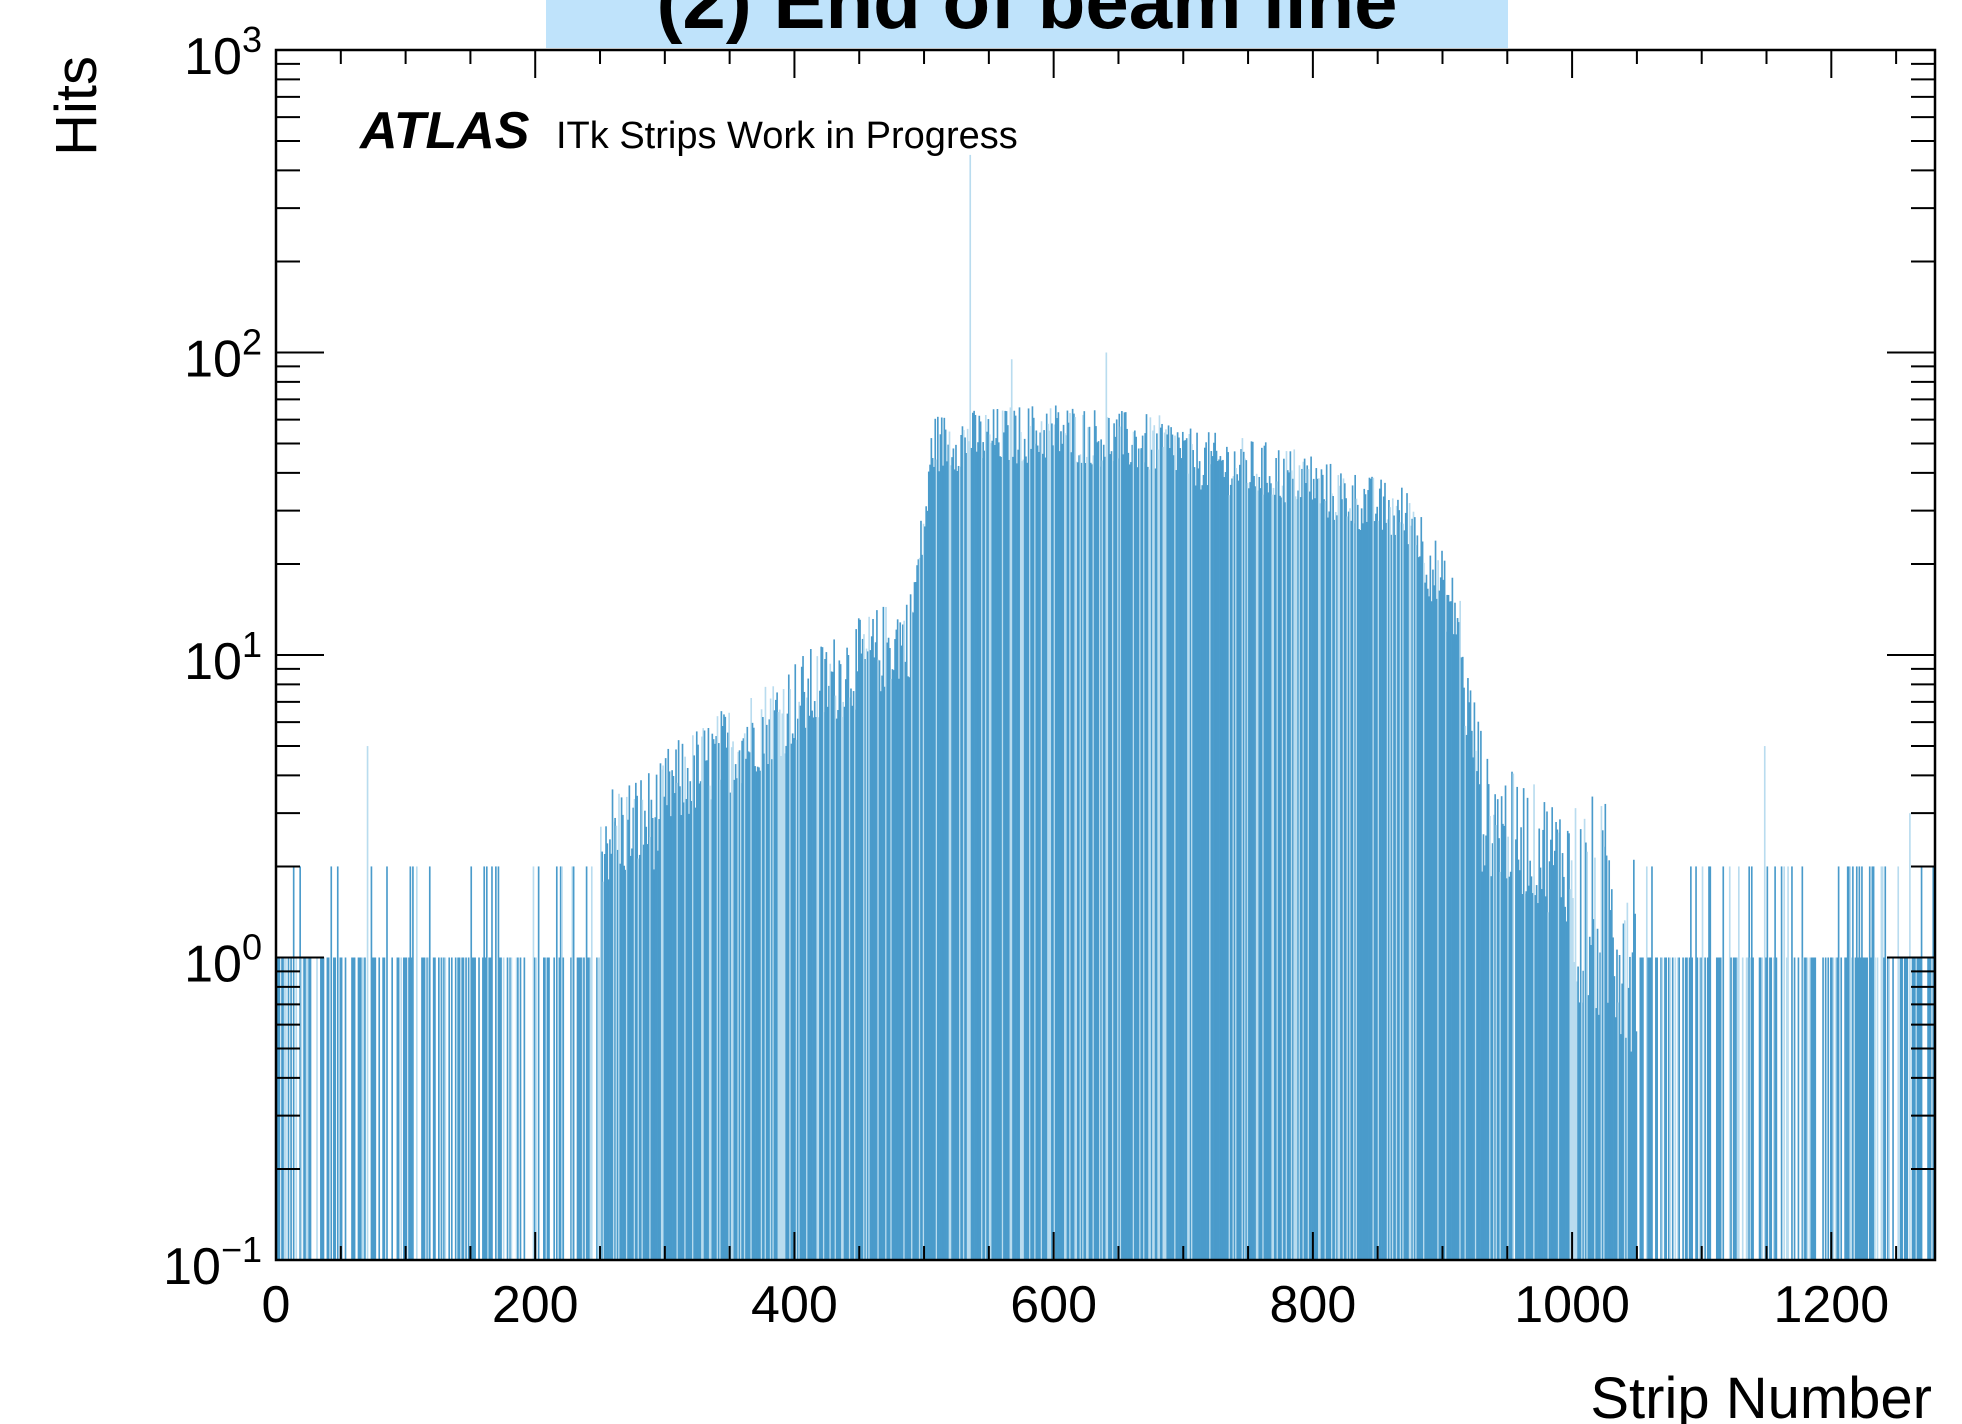 The width and height of the screenshot is (1962, 1424). Describe the element at coordinates (1076, 1305) in the screenshot. I see `x-axis-tick-labels: 0 200 400 600 800 1000 1200` at that location.